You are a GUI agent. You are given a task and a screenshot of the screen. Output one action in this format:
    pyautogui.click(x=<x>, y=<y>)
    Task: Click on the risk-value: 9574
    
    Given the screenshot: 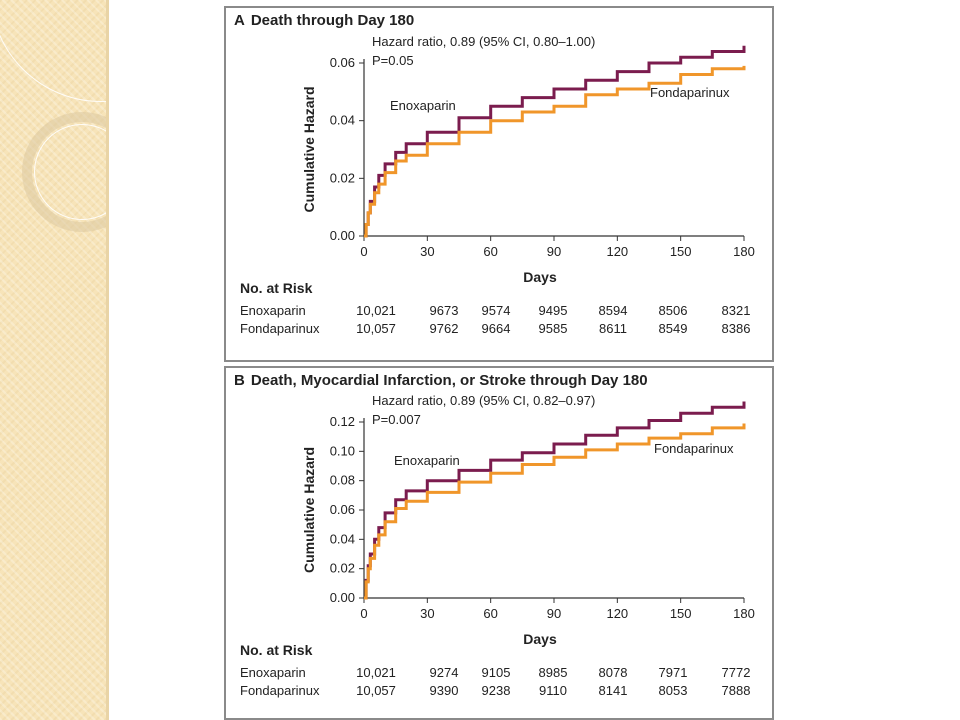 What is the action you would take?
    pyautogui.click(x=496, y=310)
    